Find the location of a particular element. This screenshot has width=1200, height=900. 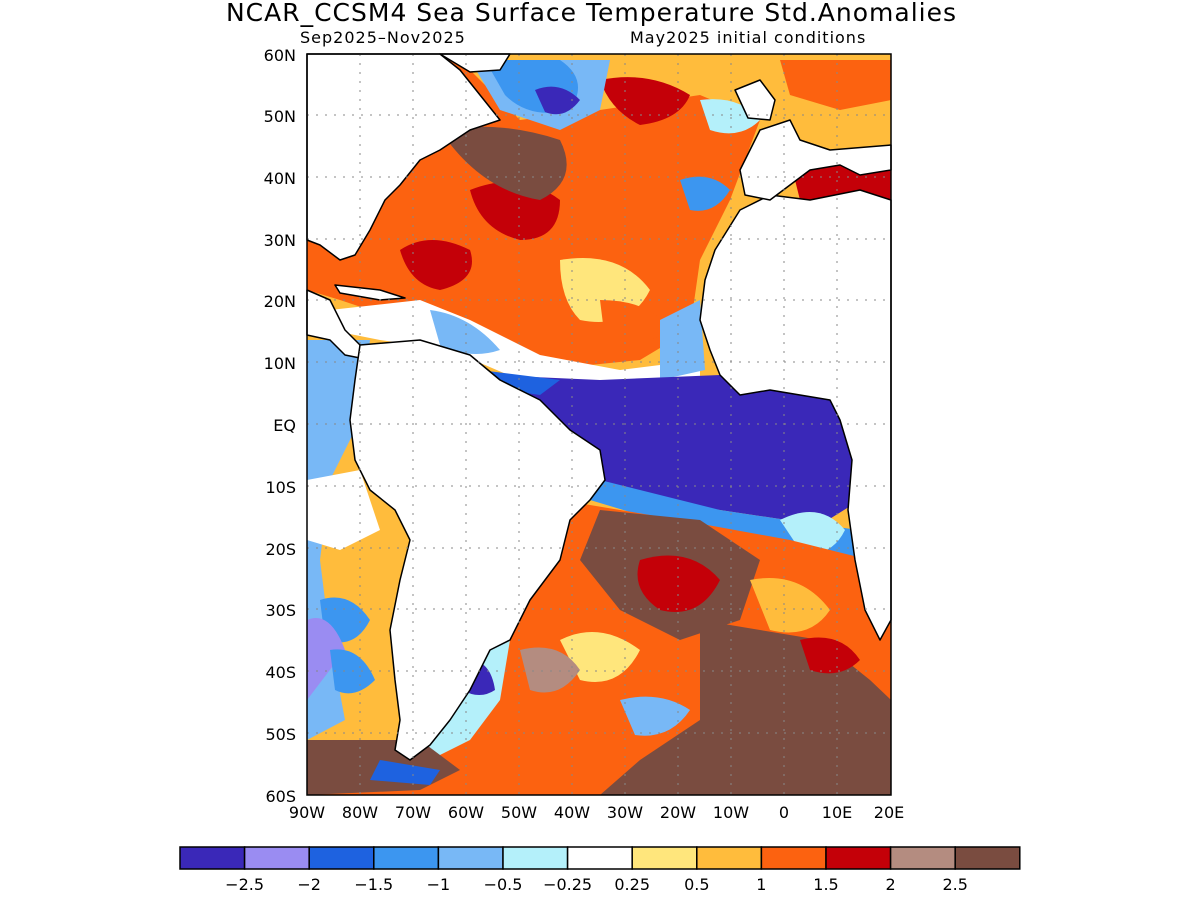

lon-label: 40W is located at coordinates (572, 812).